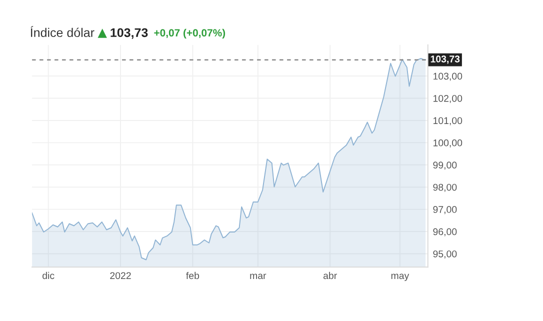 This screenshot has height=321, width=543. I want to click on chart-title: Índice dólar, so click(62, 32).